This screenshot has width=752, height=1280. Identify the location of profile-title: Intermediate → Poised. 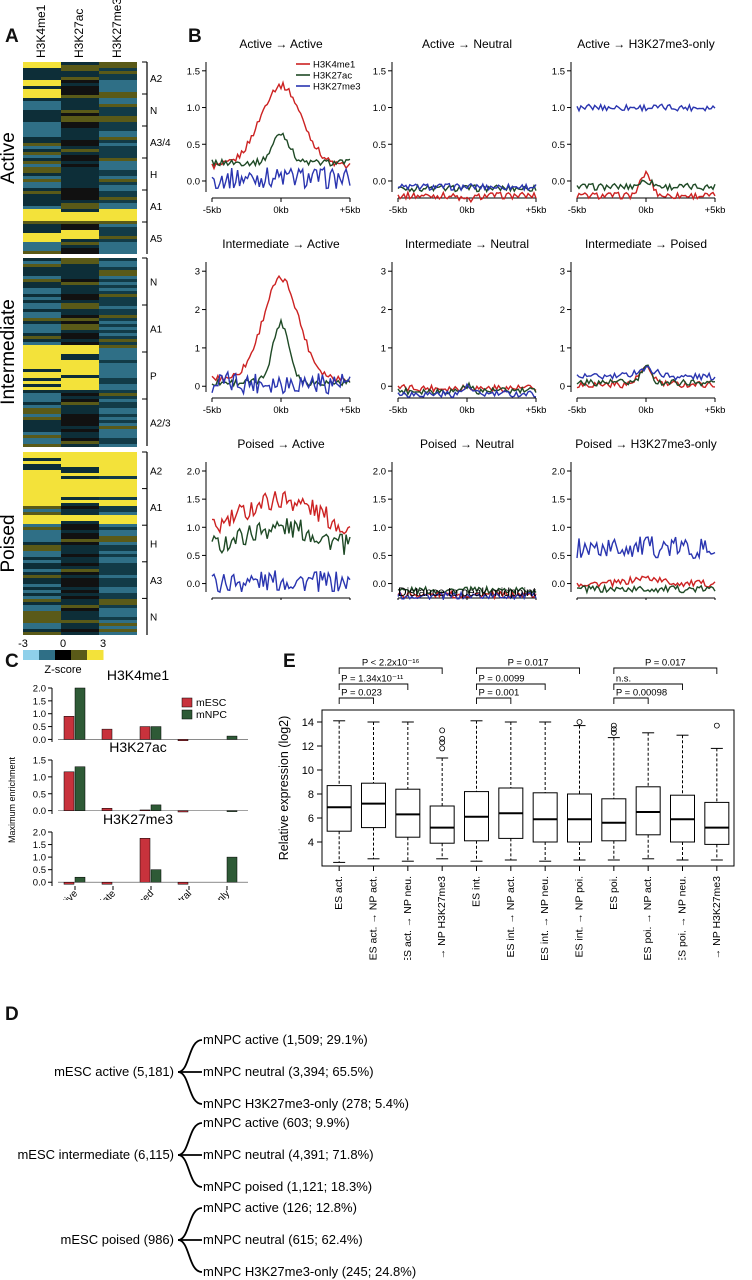
(646, 244).